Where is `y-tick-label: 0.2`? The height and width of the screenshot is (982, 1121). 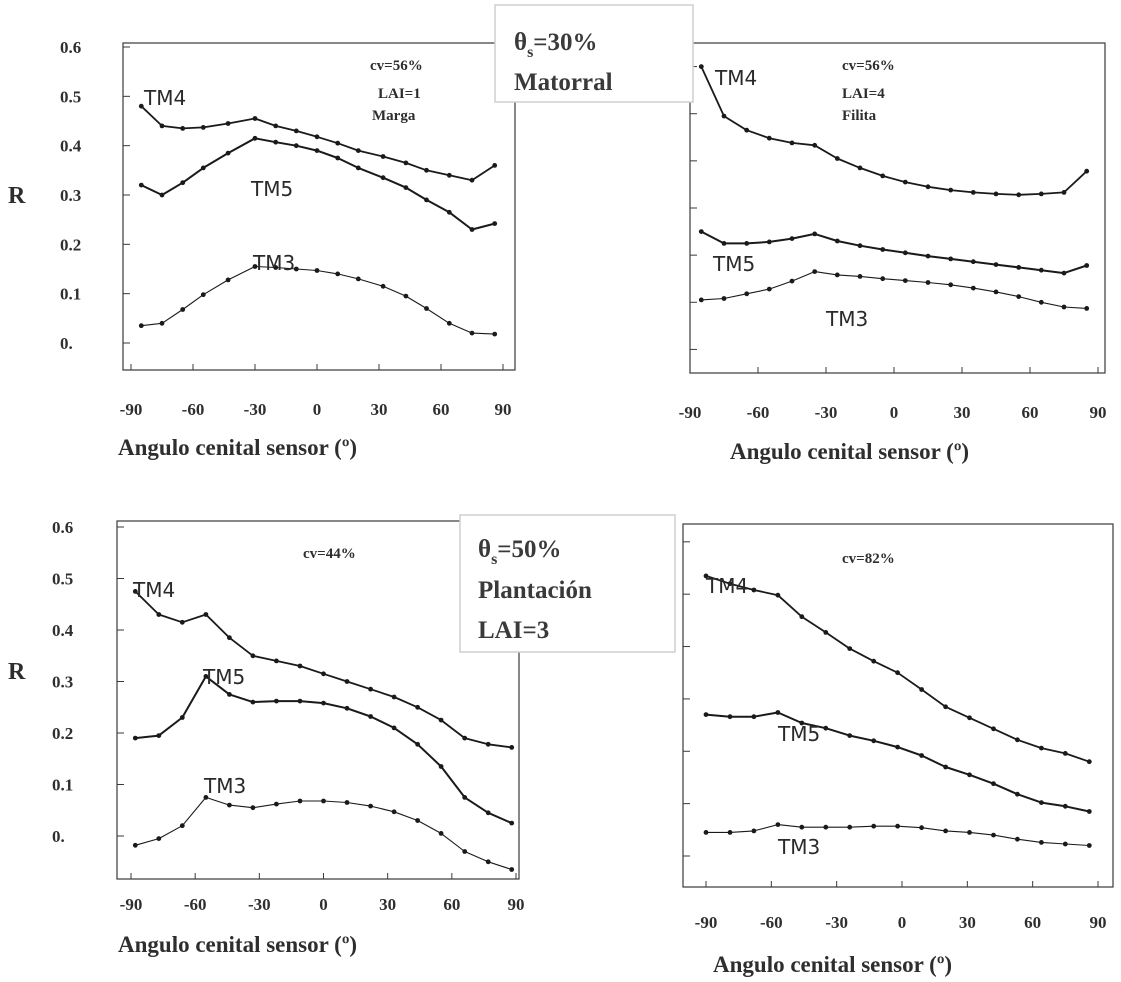 y-tick-label: 0.2 is located at coordinates (70, 244).